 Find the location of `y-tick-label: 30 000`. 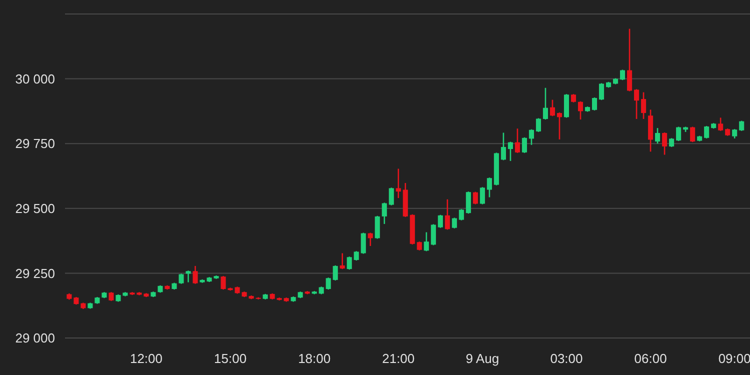

y-tick-label: 30 000 is located at coordinates (35, 78).